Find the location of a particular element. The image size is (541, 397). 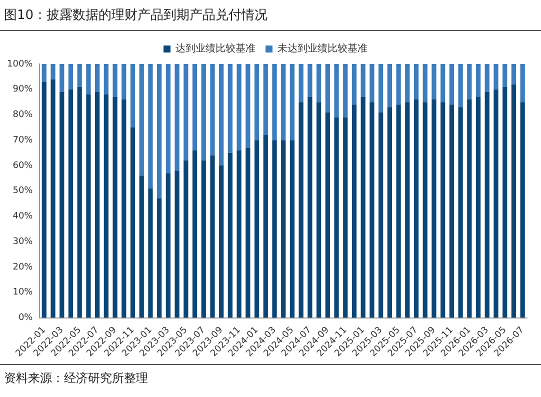

y-tick-label: 70% is located at coordinates (23, 140).